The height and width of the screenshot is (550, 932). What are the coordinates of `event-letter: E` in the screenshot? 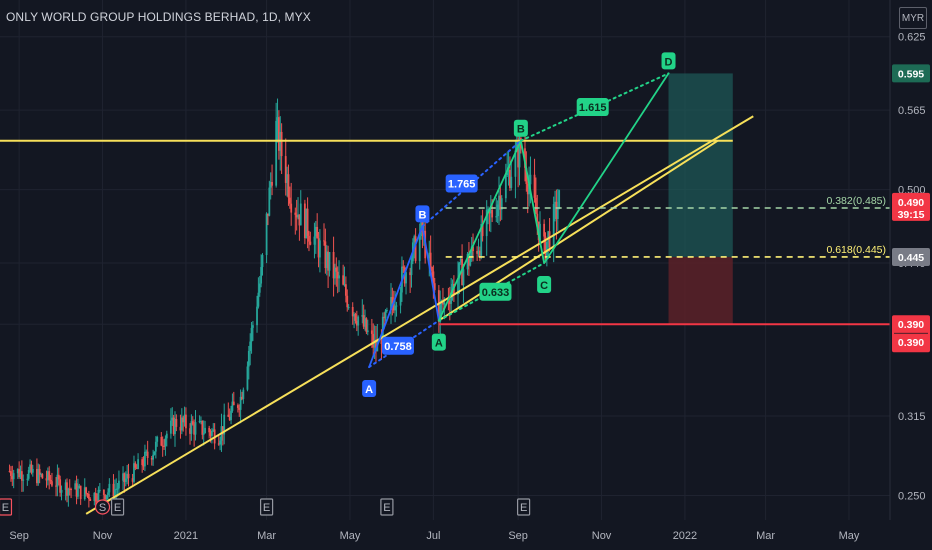 It's located at (523, 508).